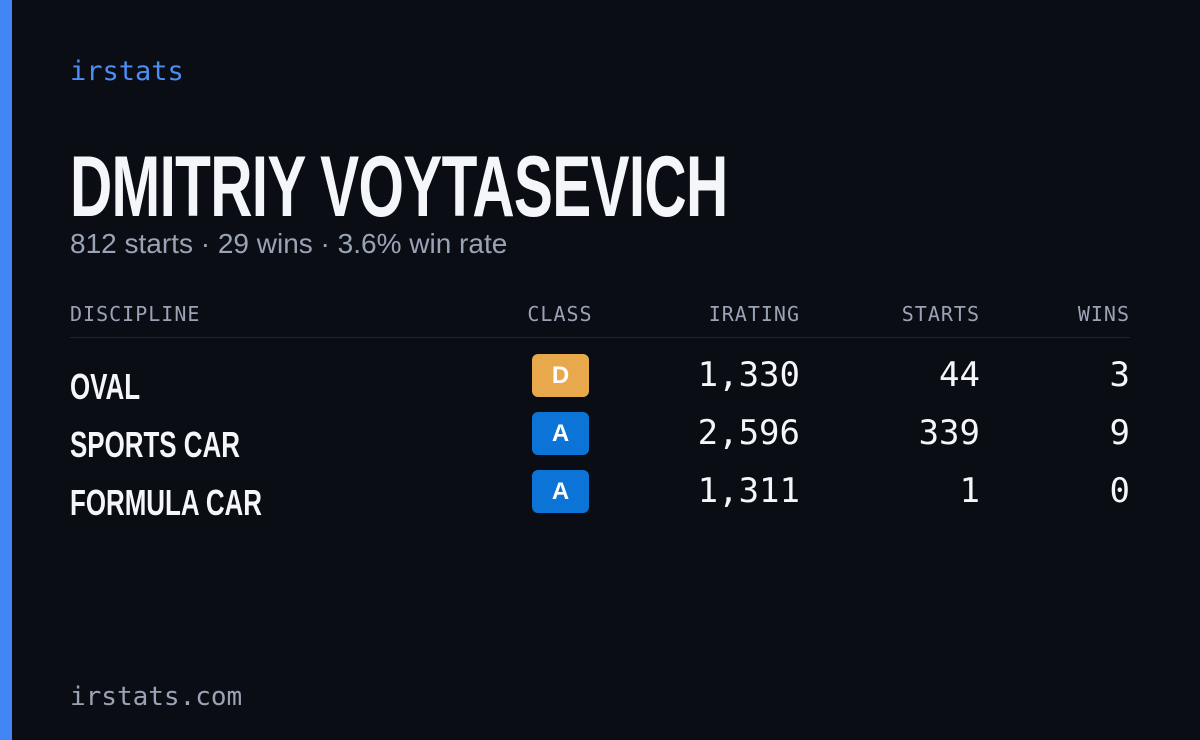 The image size is (1200, 740). What do you see at coordinates (156, 697) in the screenshot?
I see `footer: irstats.com` at bounding box center [156, 697].